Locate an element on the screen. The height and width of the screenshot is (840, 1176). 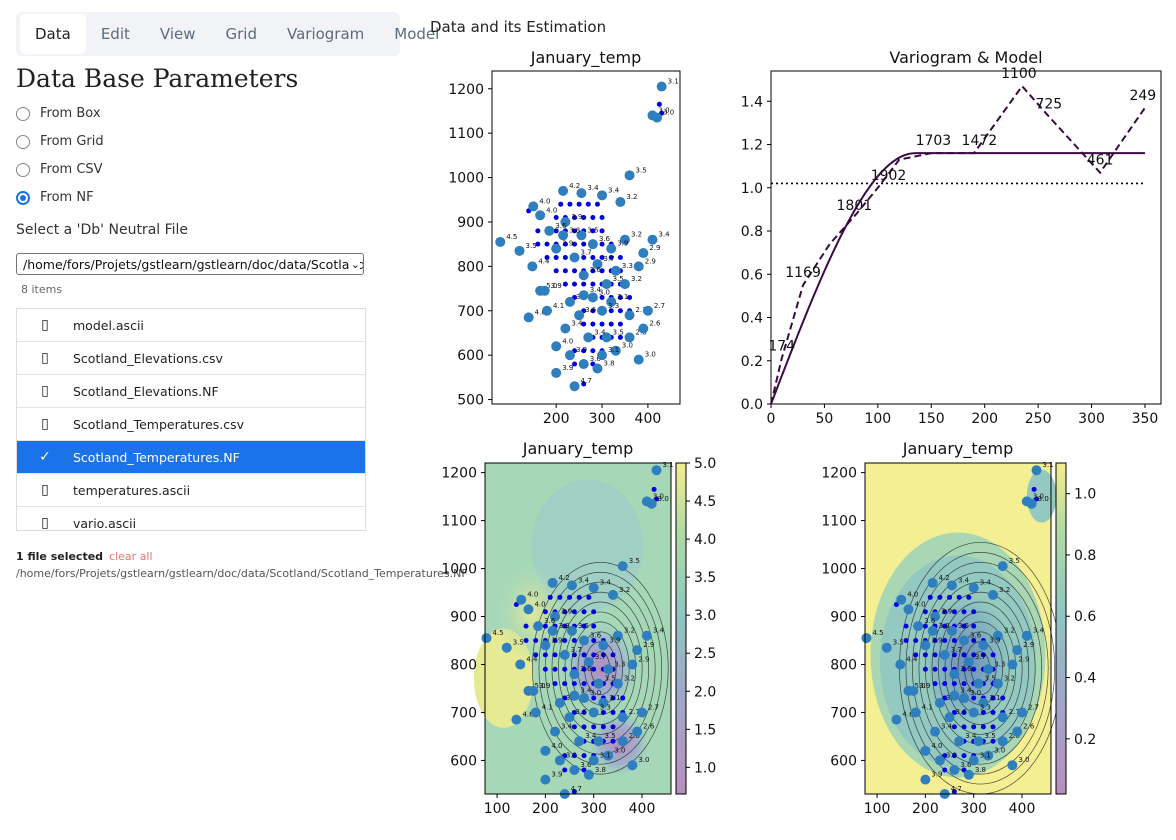
point-label: 4.6 is located at coordinates (528, 715).